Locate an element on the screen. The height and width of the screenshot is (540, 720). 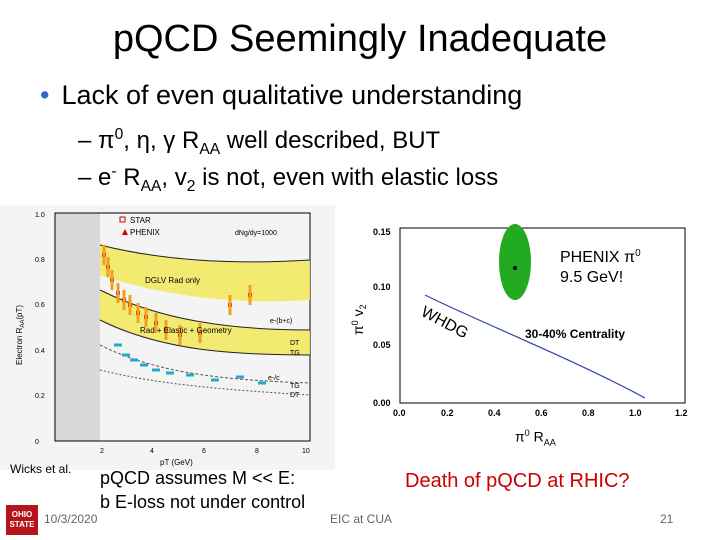
dglv-rad-band is located at coordinates (205, 273).